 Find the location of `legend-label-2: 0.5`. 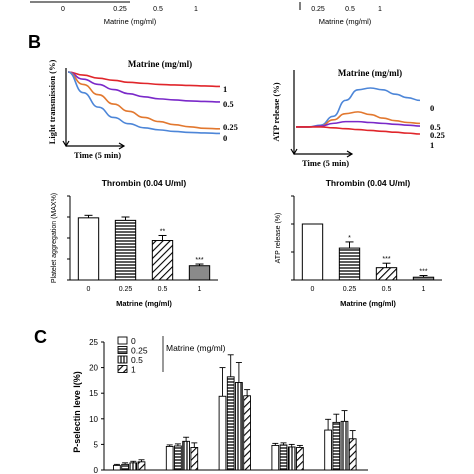

legend-label-2: 0.5 is located at coordinates (137, 360).